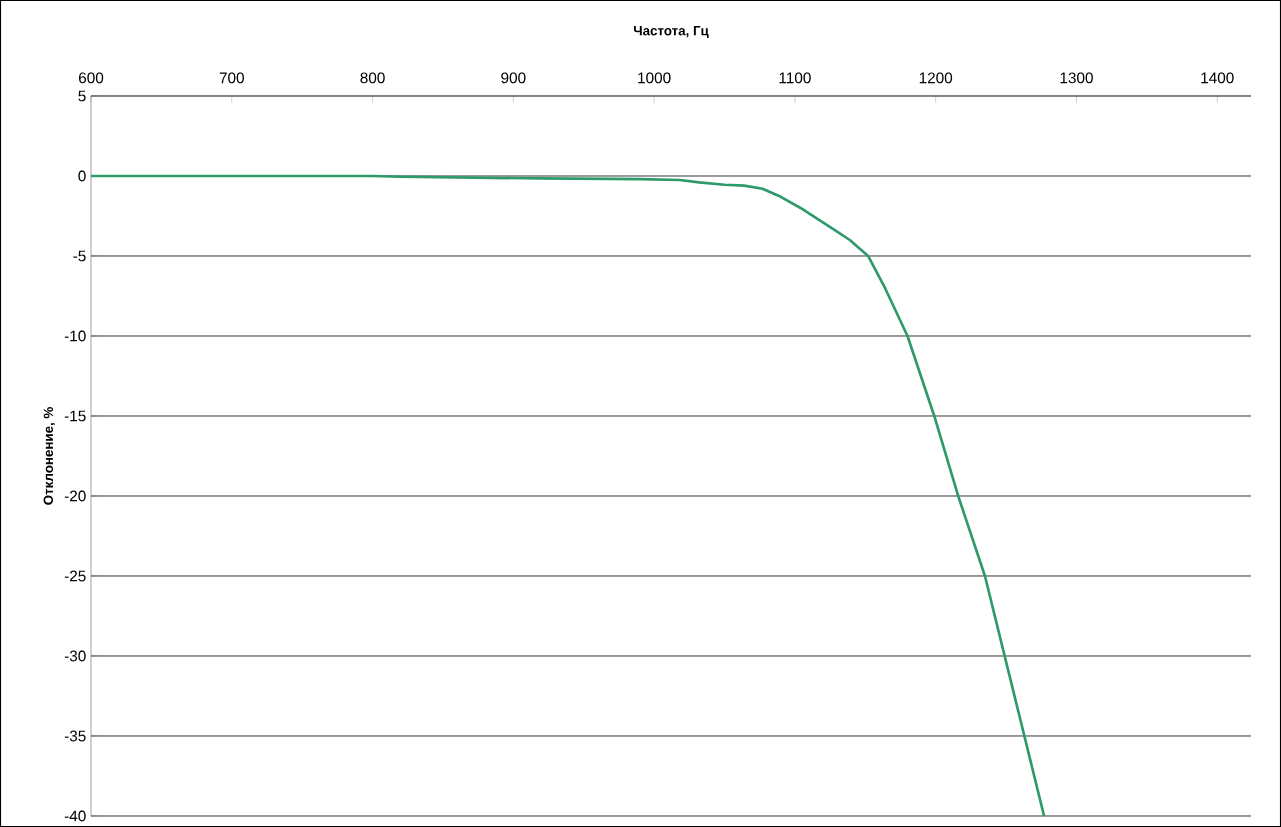 Image resolution: width=1281 pixels, height=827 pixels. I want to click on y-tick-label: -35, so click(75, 736).